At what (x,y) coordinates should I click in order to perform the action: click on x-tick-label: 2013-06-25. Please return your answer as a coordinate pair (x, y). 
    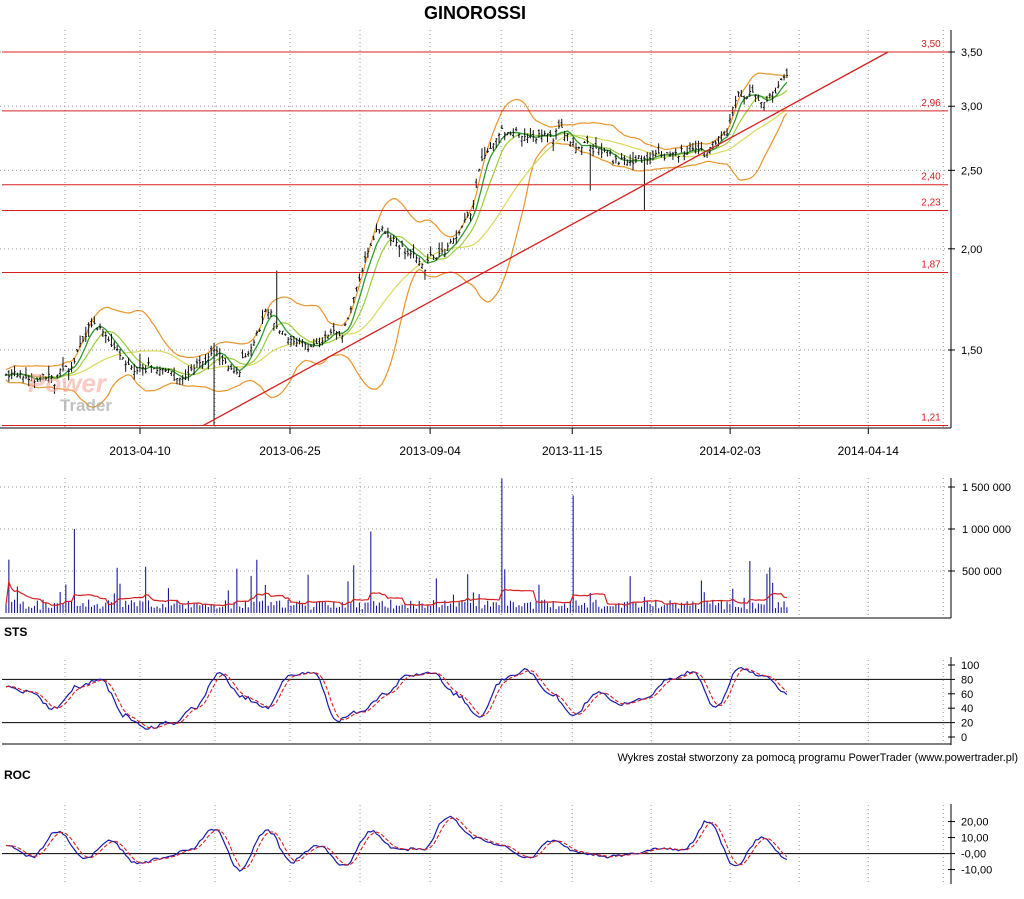
    Looking at the image, I should click on (290, 451).